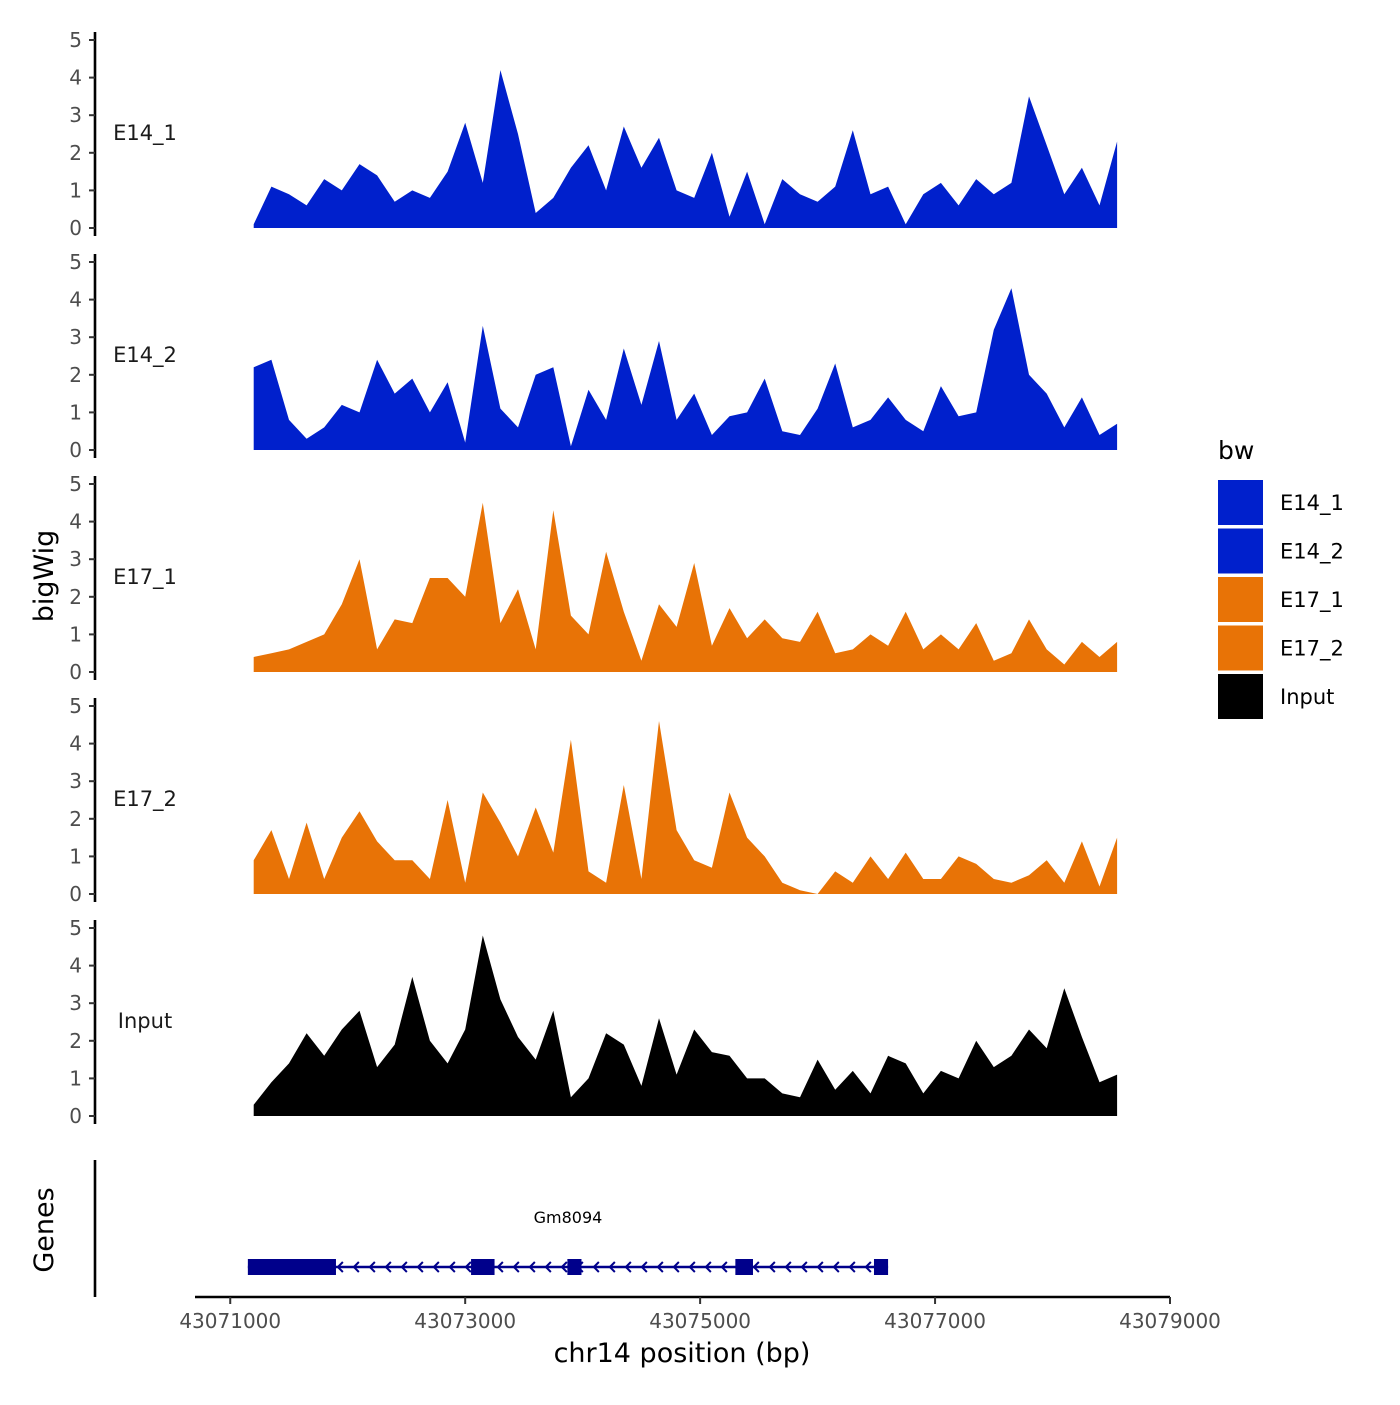 Image resolution: width=1400 pixels, height=1405 pixels. I want to click on x-tick-label: 43079000, so click(1170, 1321).